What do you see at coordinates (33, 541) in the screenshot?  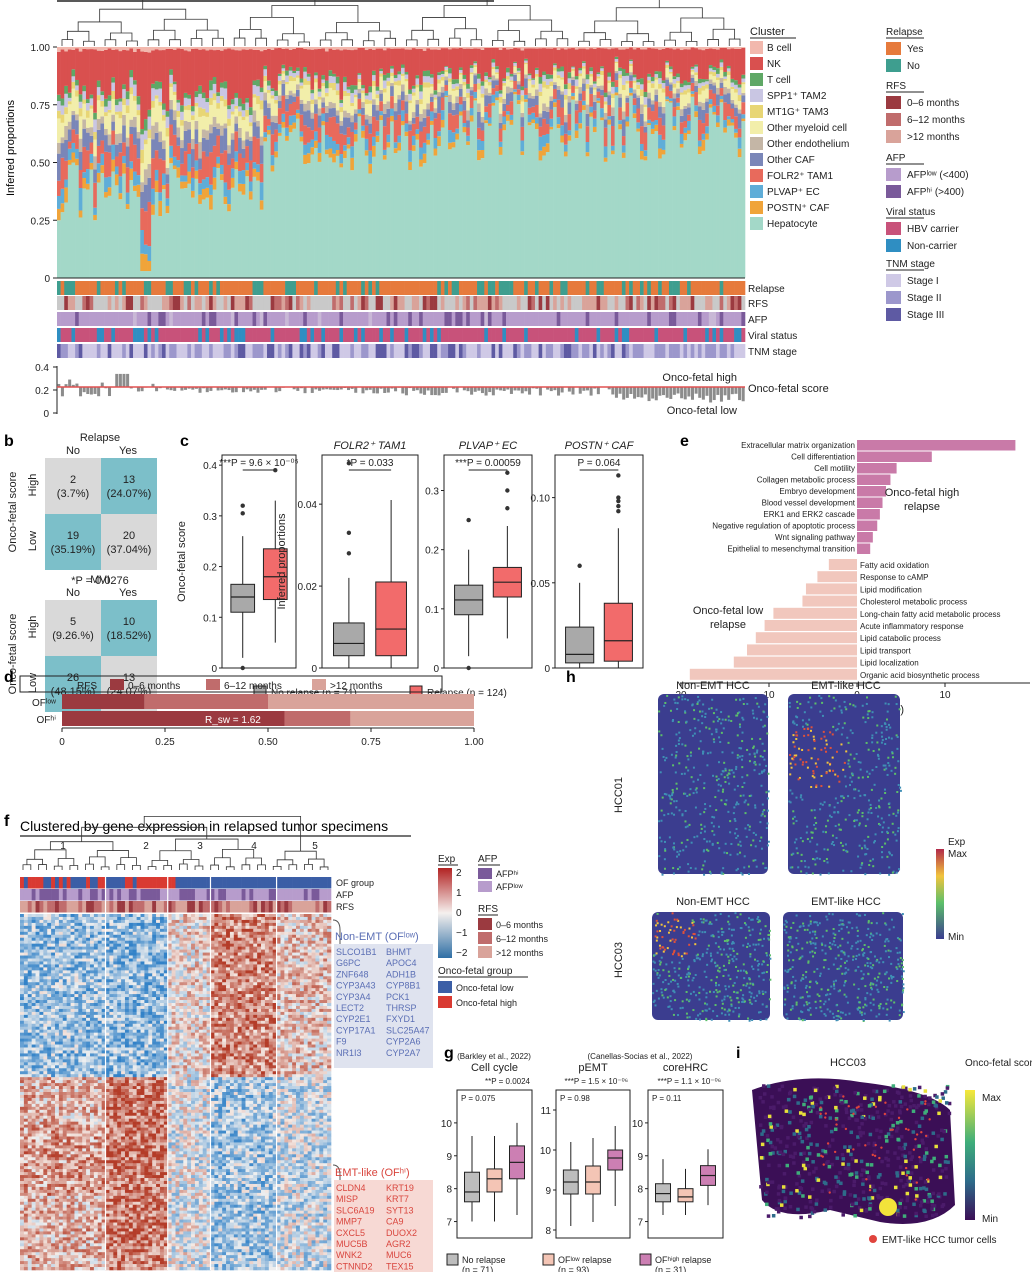 I see `contingency-row: Low` at bounding box center [33, 541].